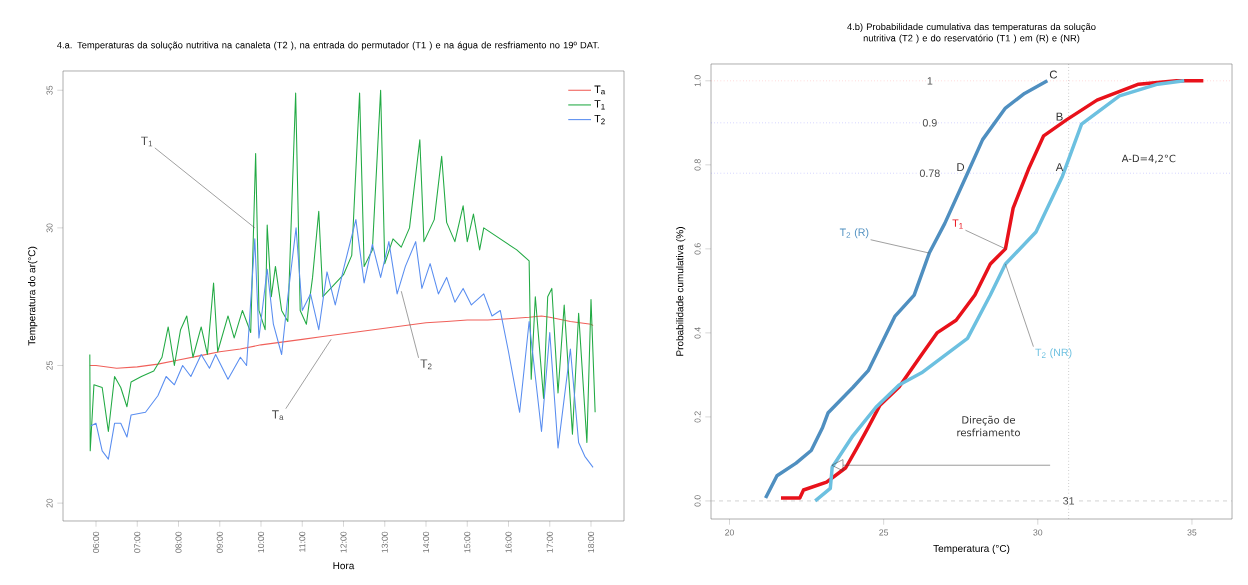 The height and width of the screenshot is (585, 1248). Describe the element at coordinates (426, 364) in the screenshot. I see `annotation: T$_{2}$` at that location.